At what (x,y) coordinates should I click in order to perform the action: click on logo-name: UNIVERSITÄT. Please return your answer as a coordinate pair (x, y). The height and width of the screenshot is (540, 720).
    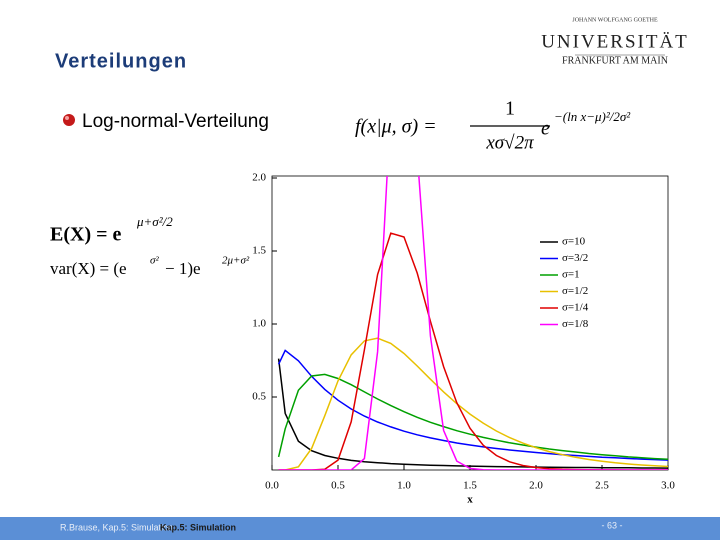
    Looking at the image, I should click on (615, 41).